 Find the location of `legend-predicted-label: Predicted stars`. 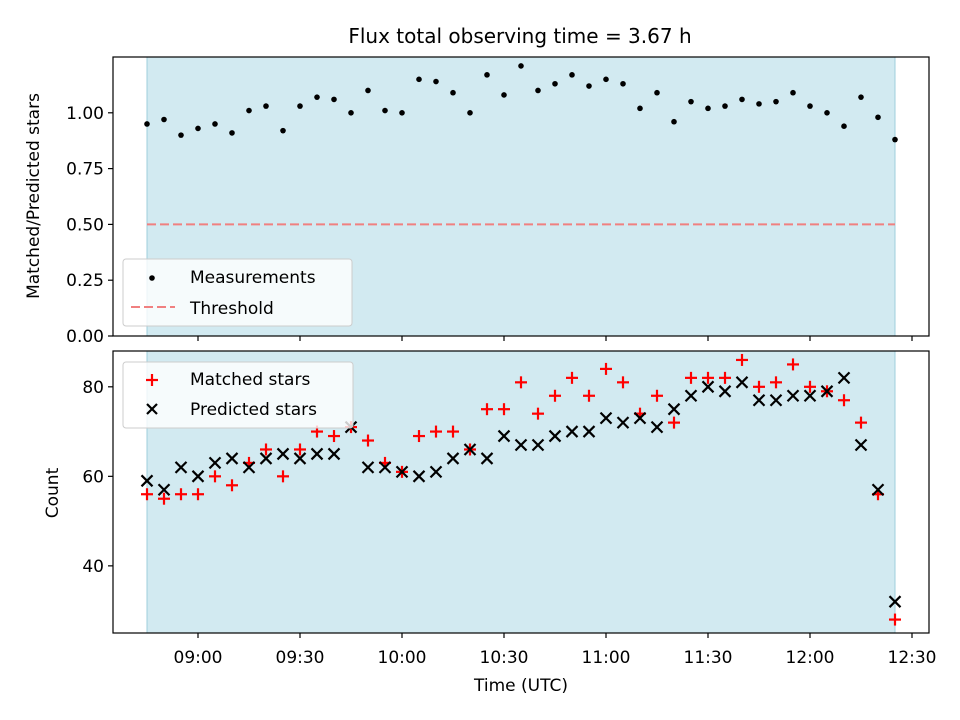

legend-predicted-label: Predicted stars is located at coordinates (253, 410).